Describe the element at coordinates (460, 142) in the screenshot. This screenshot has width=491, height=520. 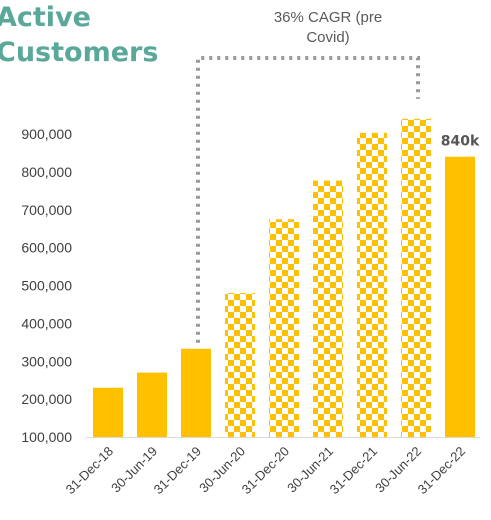
I see `data-label: 840k` at that location.